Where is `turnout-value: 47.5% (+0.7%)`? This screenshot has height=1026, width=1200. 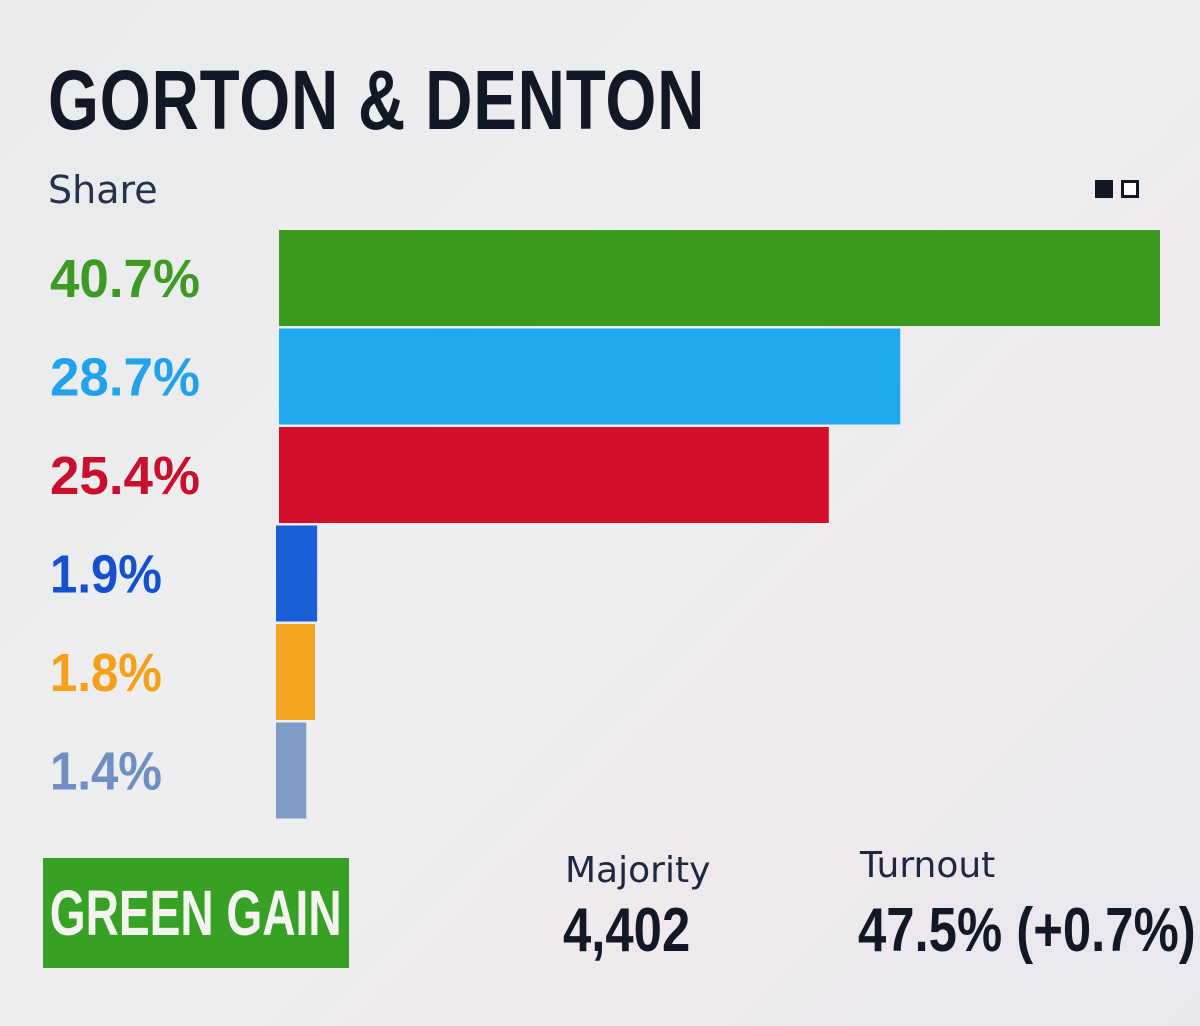
turnout-value: 47.5% (+0.7%) is located at coordinates (1027, 930).